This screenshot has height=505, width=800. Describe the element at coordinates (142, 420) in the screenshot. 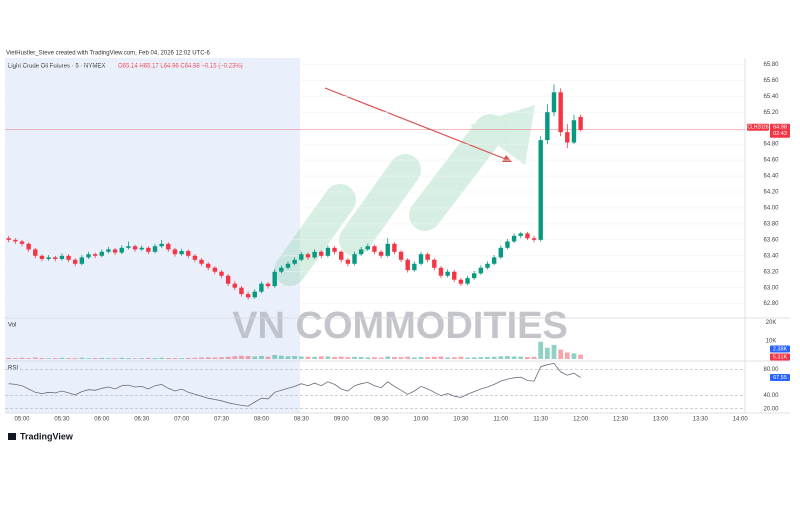

I see `x-tick-label: 06:30` at that location.